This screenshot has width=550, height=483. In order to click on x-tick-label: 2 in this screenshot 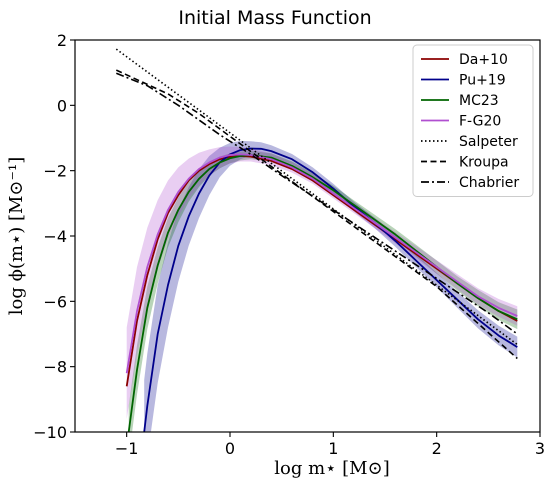, I will do `click(437, 448)`.